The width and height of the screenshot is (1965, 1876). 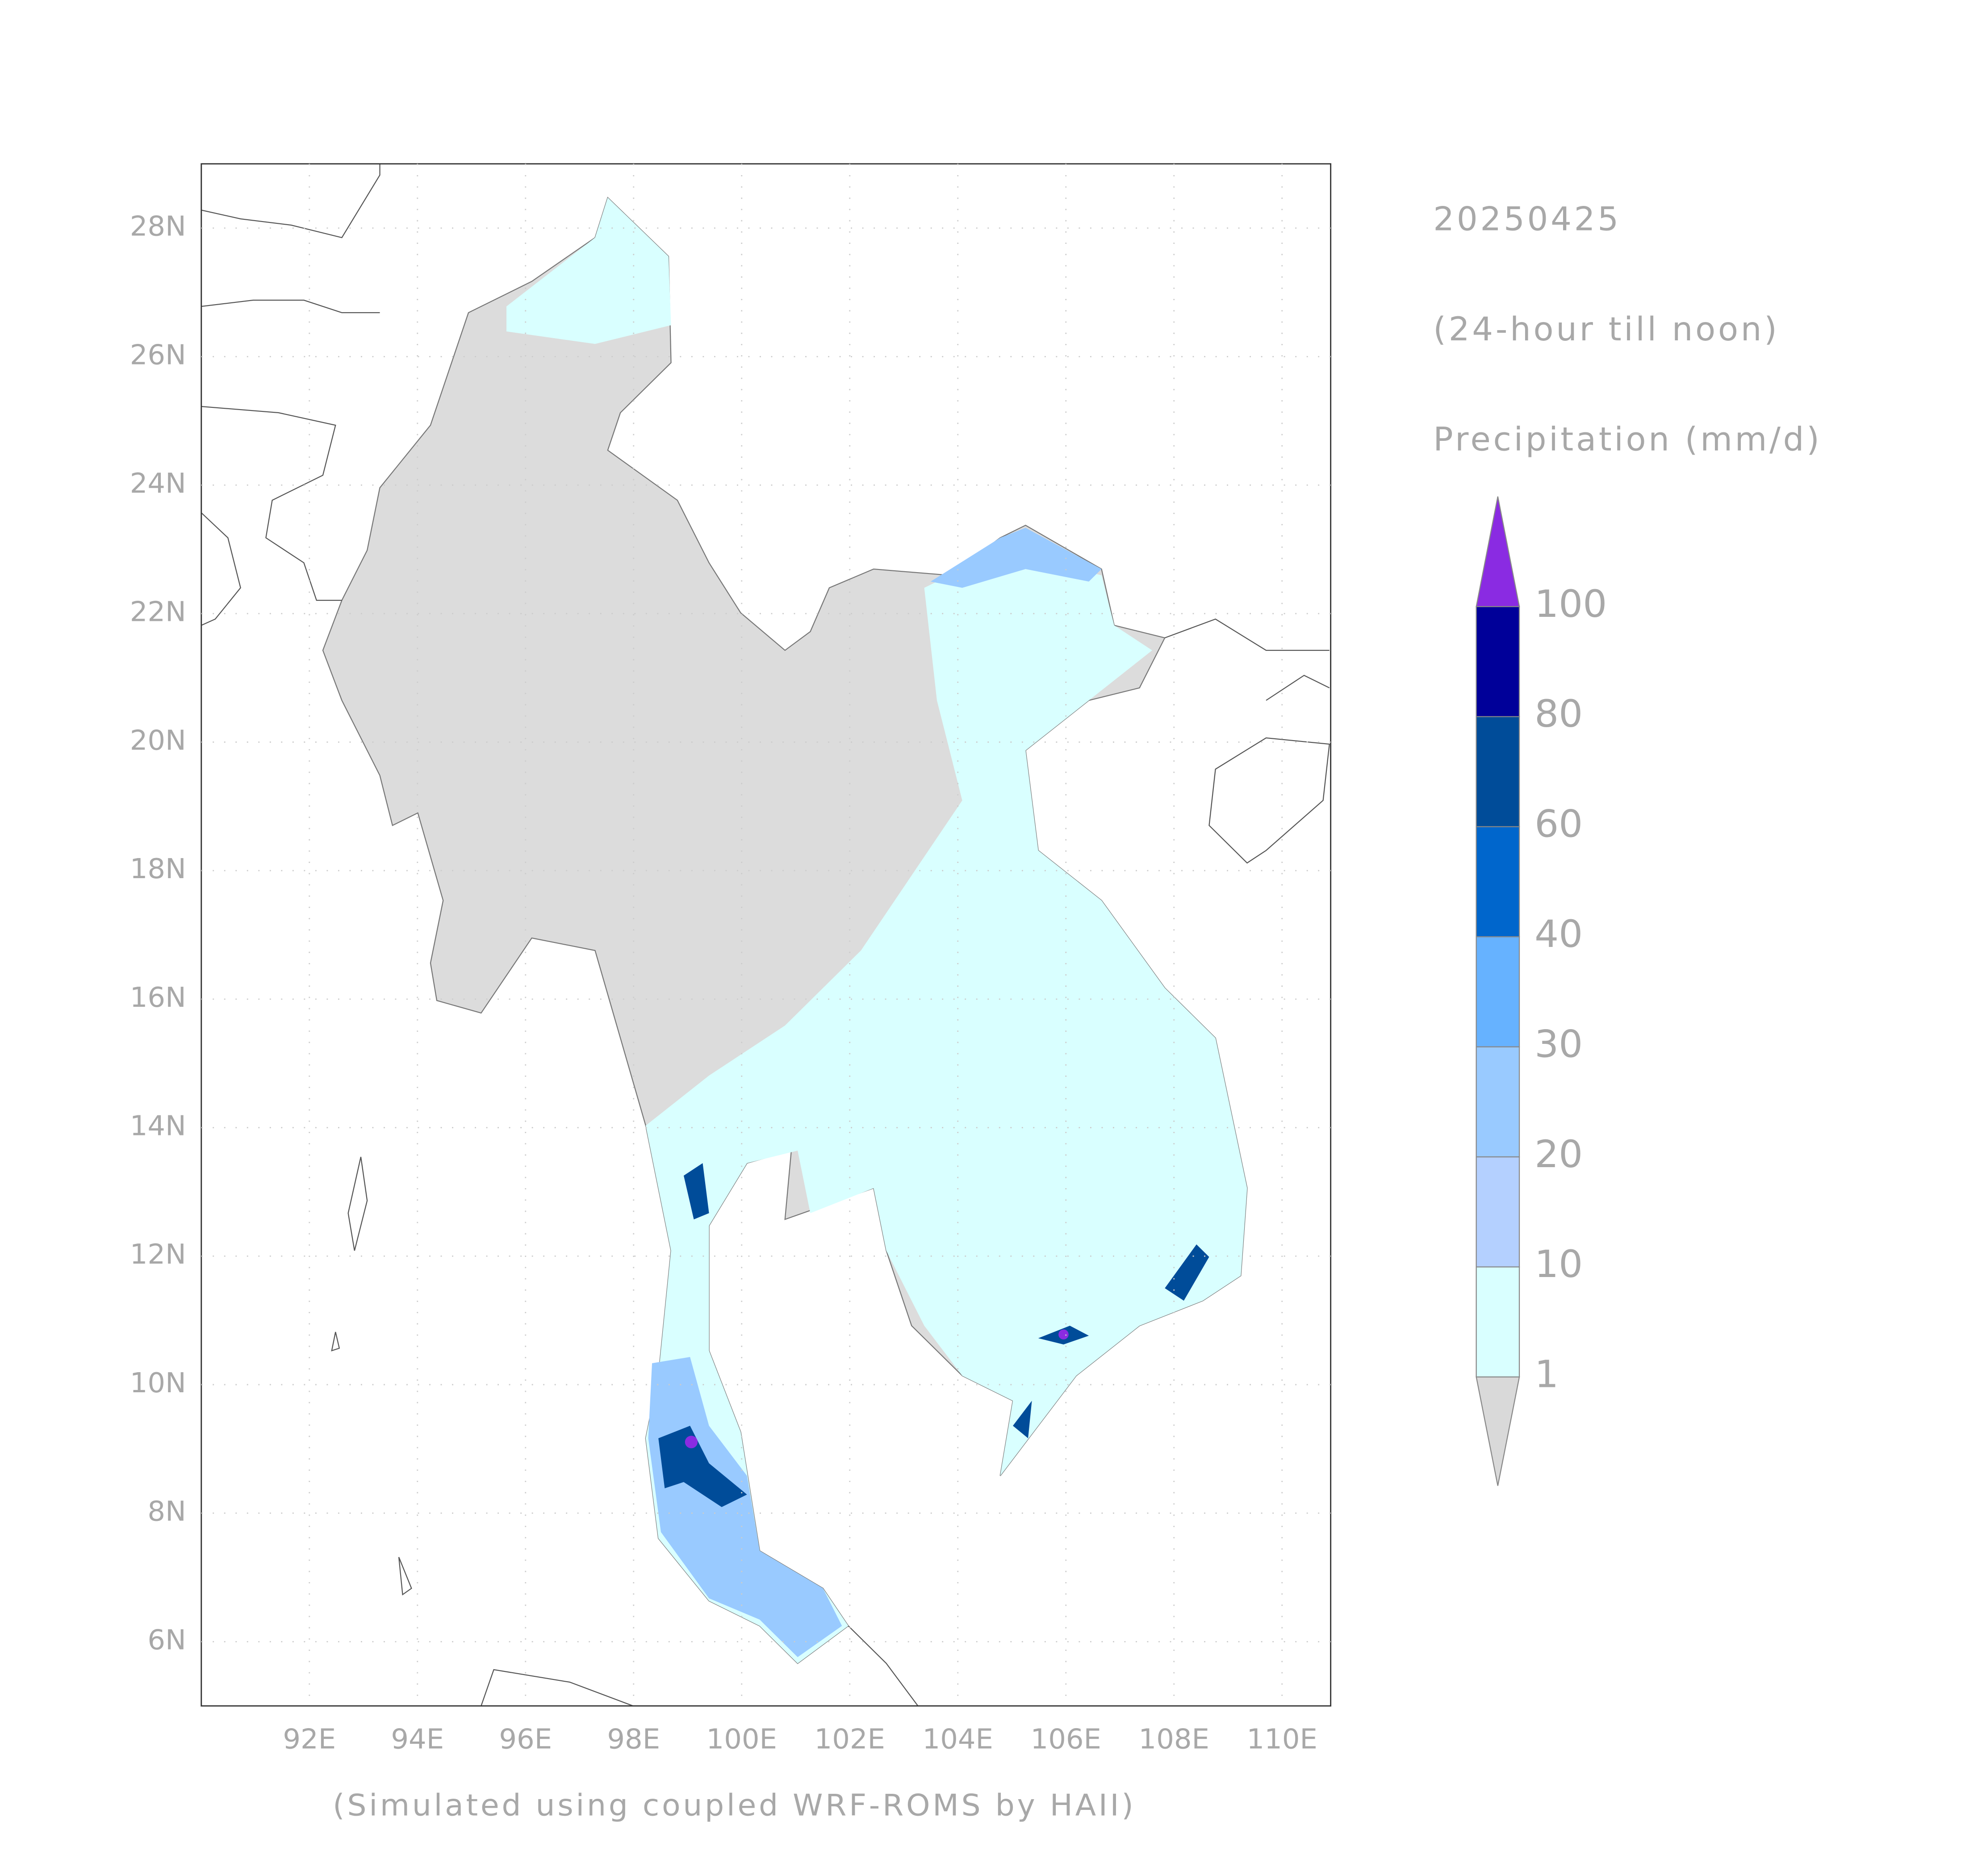 What do you see at coordinates (1558, 933) in the screenshot?
I see `colorbar-label: 40` at bounding box center [1558, 933].